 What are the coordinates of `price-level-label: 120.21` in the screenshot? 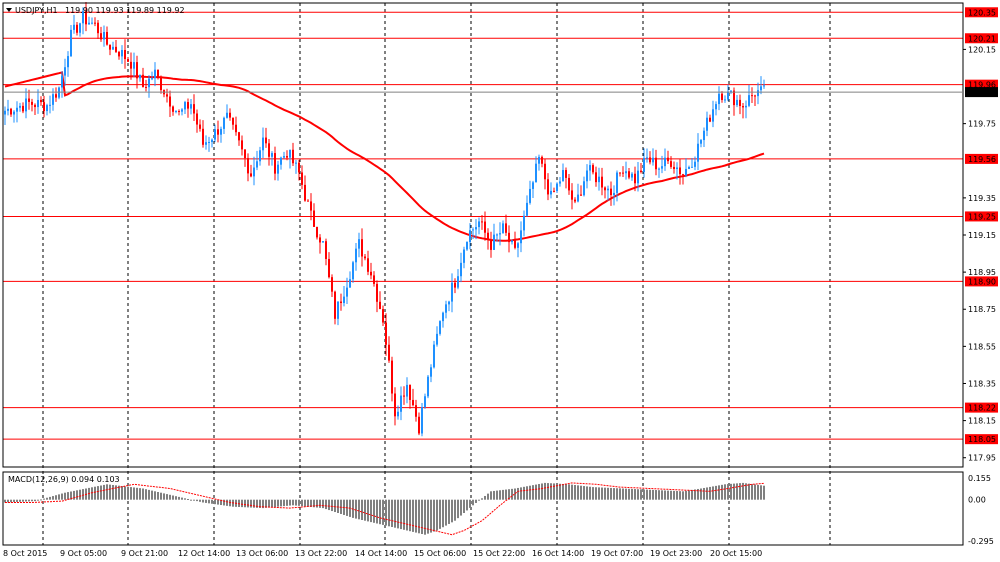 It's located at (982, 38).